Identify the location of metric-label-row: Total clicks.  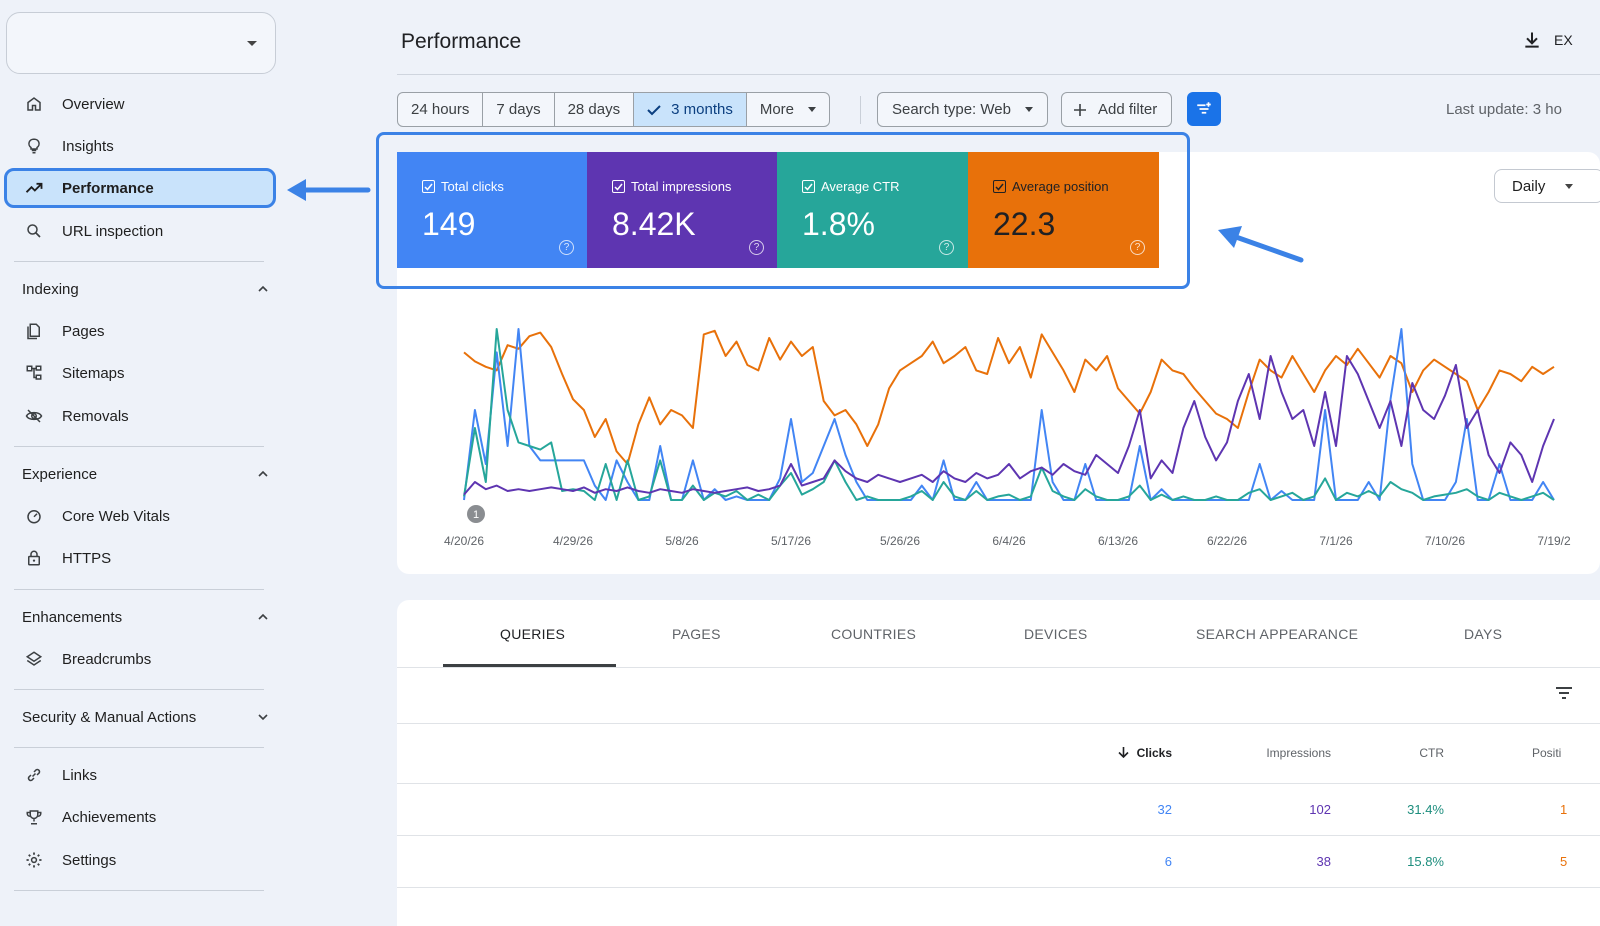
(463, 186).